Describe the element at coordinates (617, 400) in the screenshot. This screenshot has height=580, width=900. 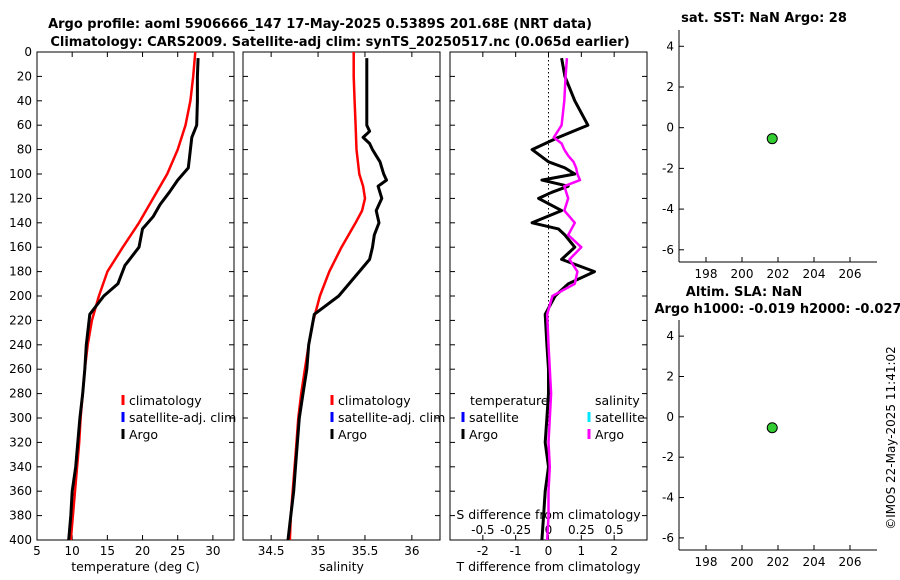
I see `diff-legend-salinity-title: salinity` at that location.